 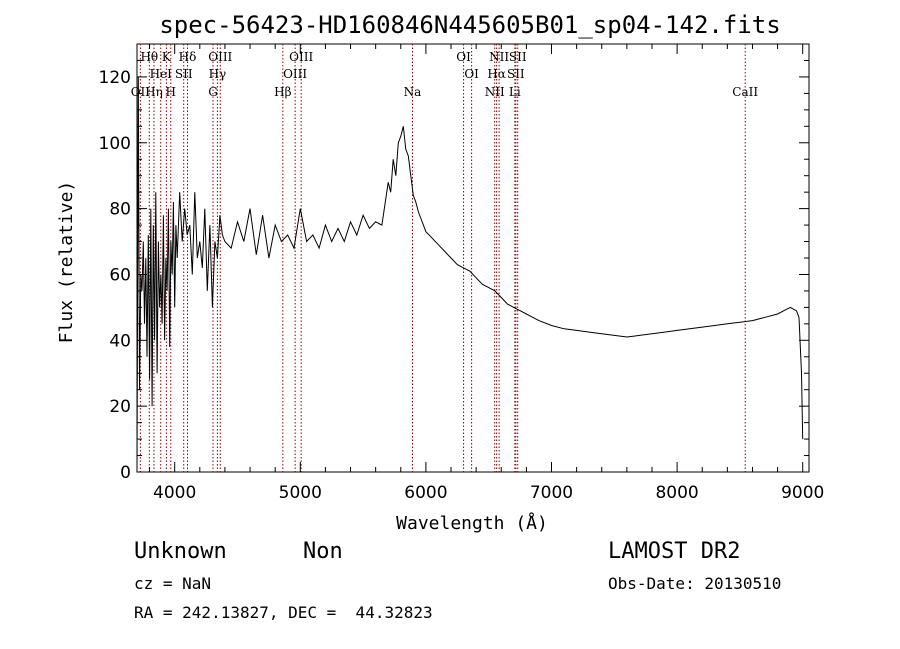 What do you see at coordinates (425, 493) in the screenshot?
I see `x-tick-label-2: 6000` at bounding box center [425, 493].